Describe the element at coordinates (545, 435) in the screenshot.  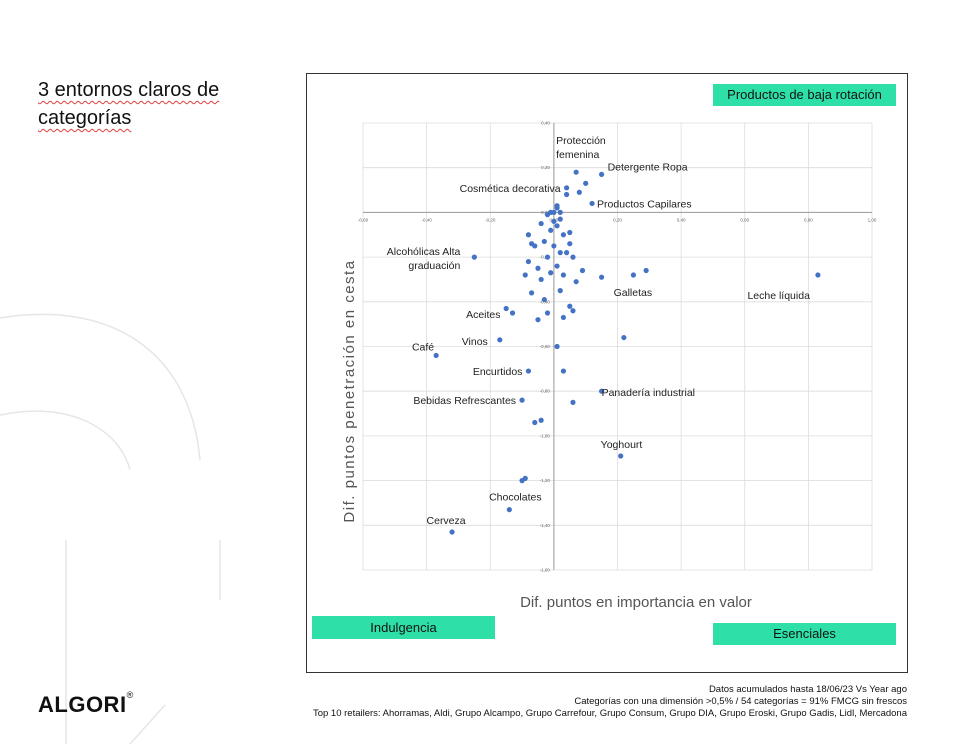
I see `y-tick-label: -1,00` at that location.